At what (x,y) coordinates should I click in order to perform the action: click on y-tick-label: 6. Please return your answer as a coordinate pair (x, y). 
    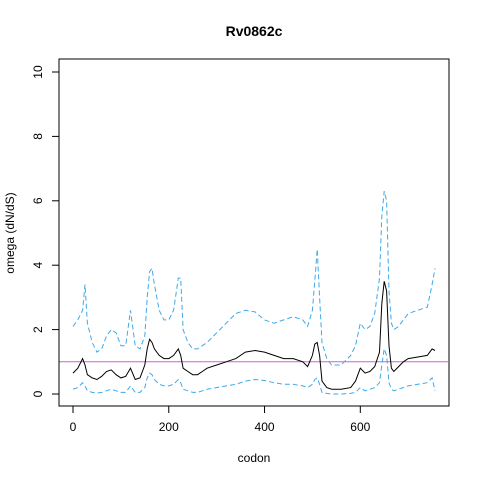
    Looking at the image, I should click on (38, 200).